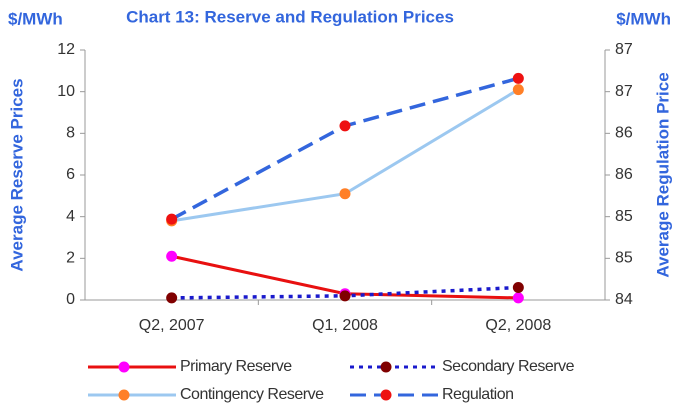 Image resolution: width=679 pixels, height=410 pixels. I want to click on legend-label: Secondary Reserve, so click(508, 366).